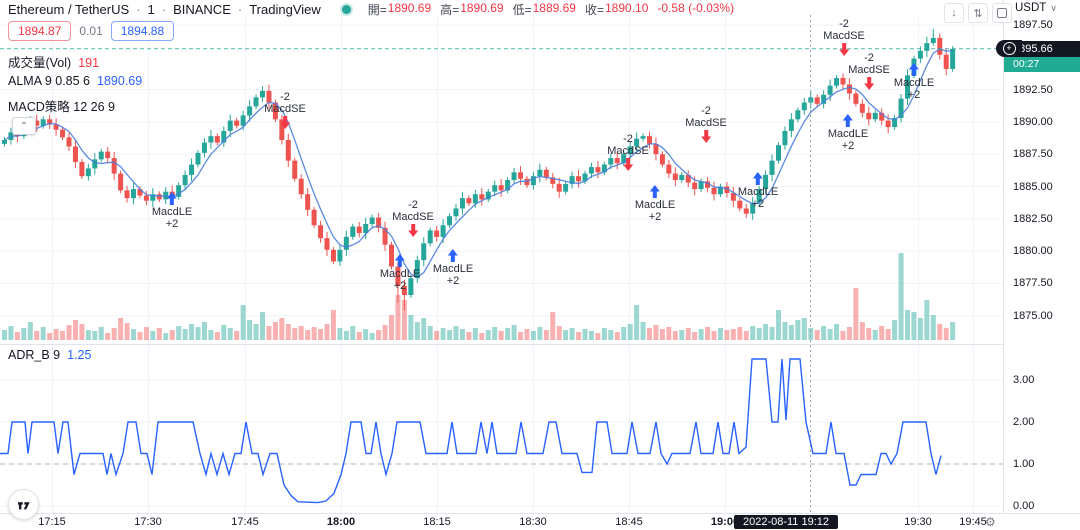 Image resolution: width=1080 pixels, height=530 pixels. I want to click on tv-logo-icon, so click(23, 505).